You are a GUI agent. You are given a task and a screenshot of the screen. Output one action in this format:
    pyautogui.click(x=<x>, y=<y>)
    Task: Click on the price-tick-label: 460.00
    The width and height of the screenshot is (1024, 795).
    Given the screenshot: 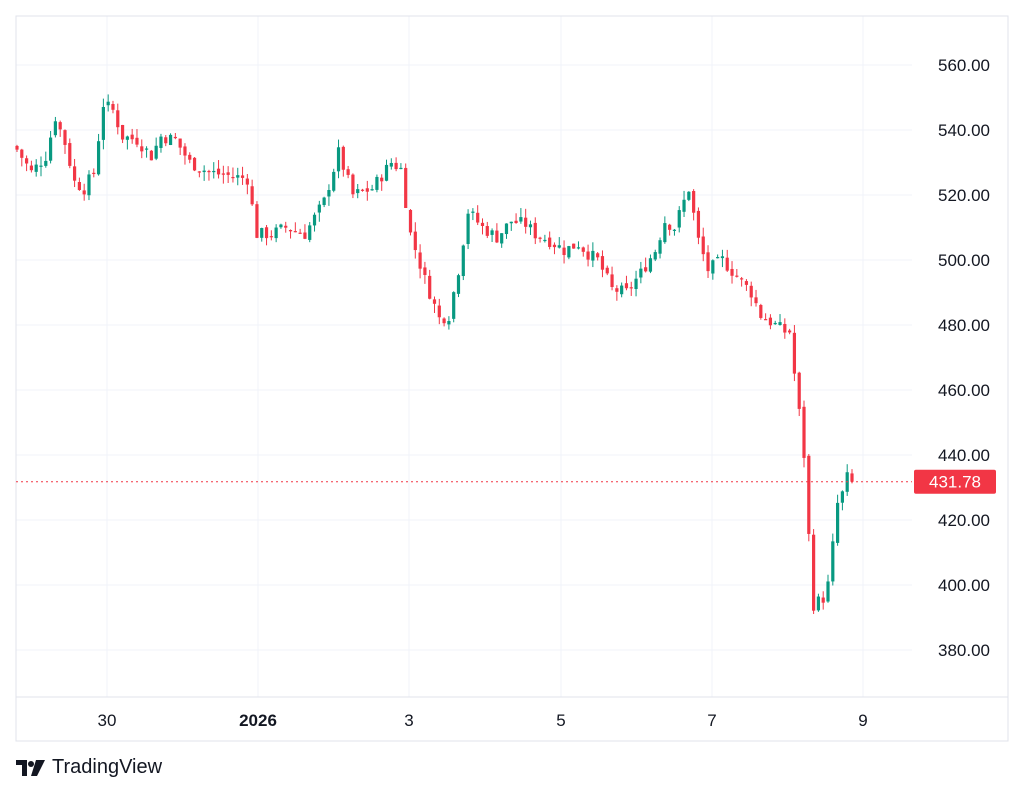 What is the action you would take?
    pyautogui.click(x=964, y=390)
    